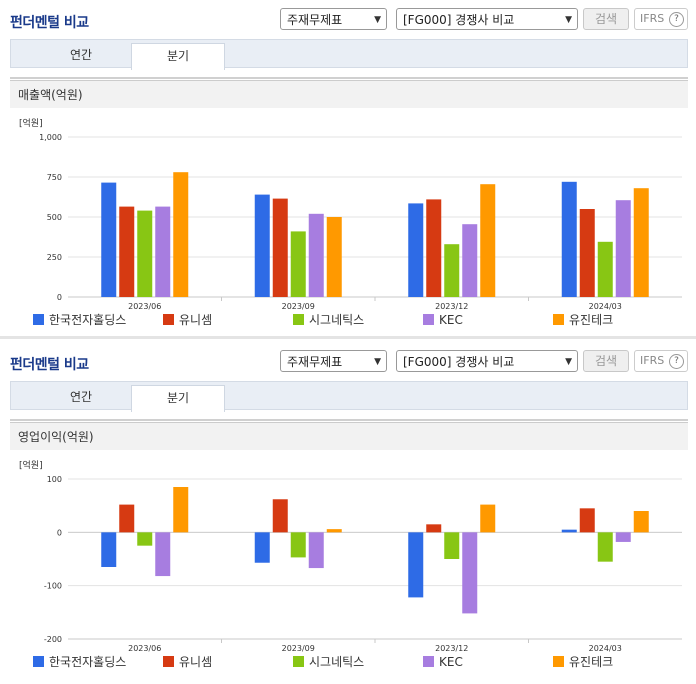  Describe the element at coordinates (88, 662) in the screenshot. I see `legend-label: 한국전자홀딩스` at that location.